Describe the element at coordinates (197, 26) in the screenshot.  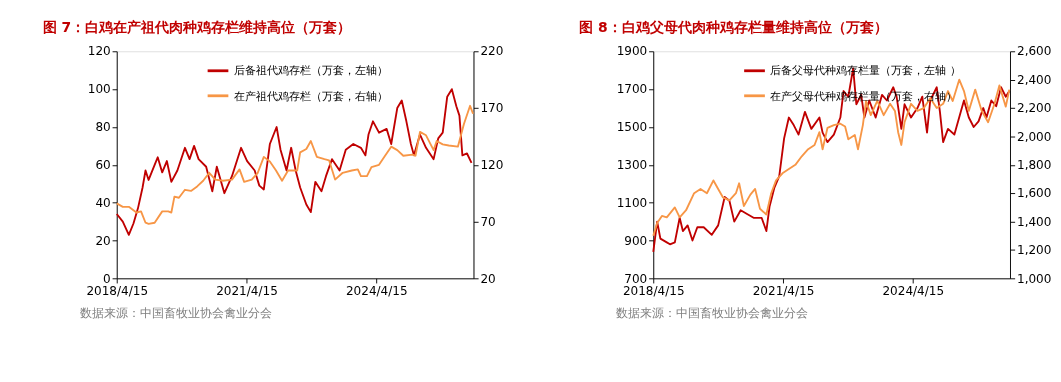
I see `chart-title: 图 7：白鸡在产祖代肉种鸡存栏维持高位（万套）` at that location.